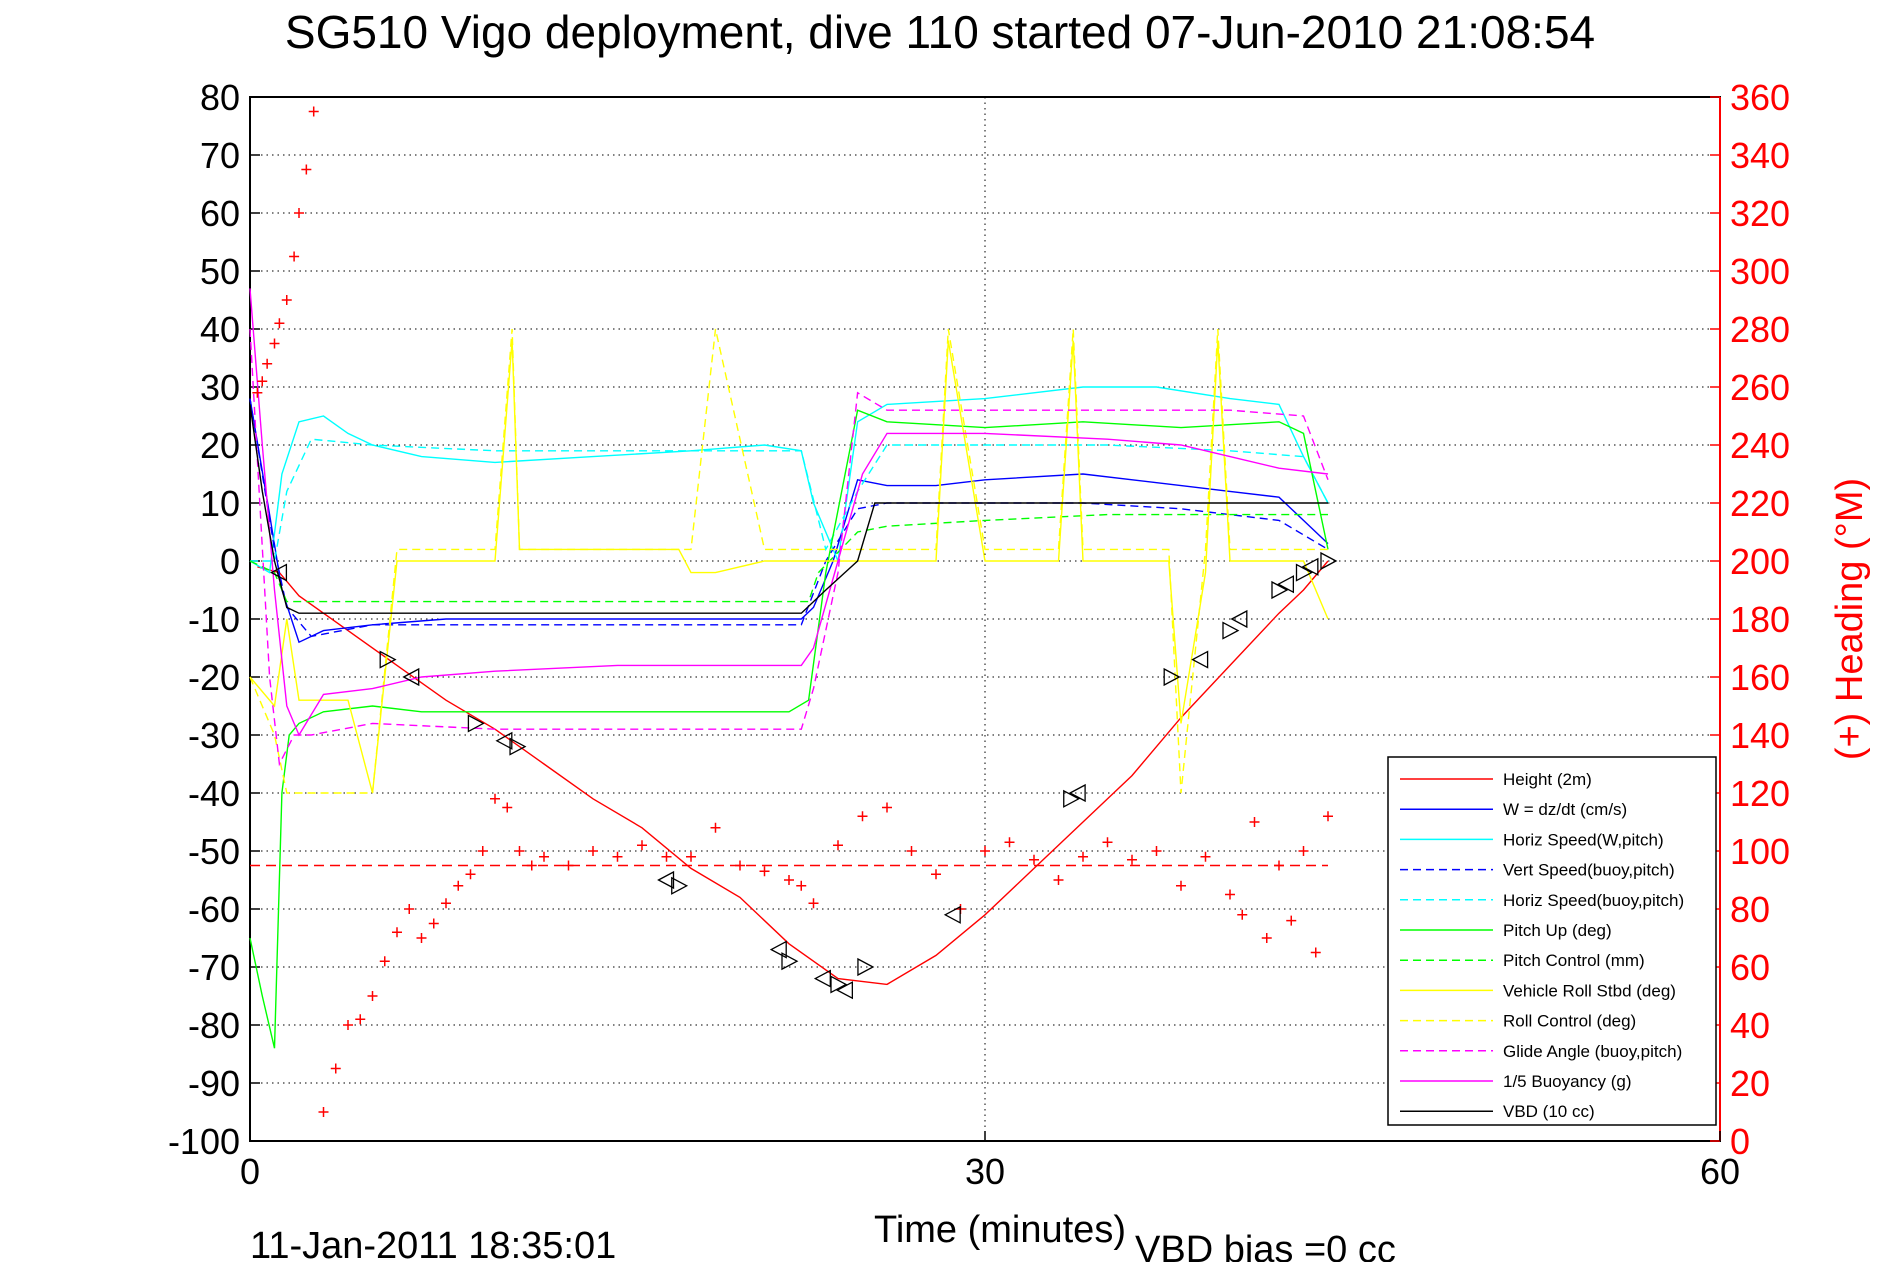 The height and width of the screenshot is (1262, 1891). I want to click on left-tick-label: -30, so click(214, 735).